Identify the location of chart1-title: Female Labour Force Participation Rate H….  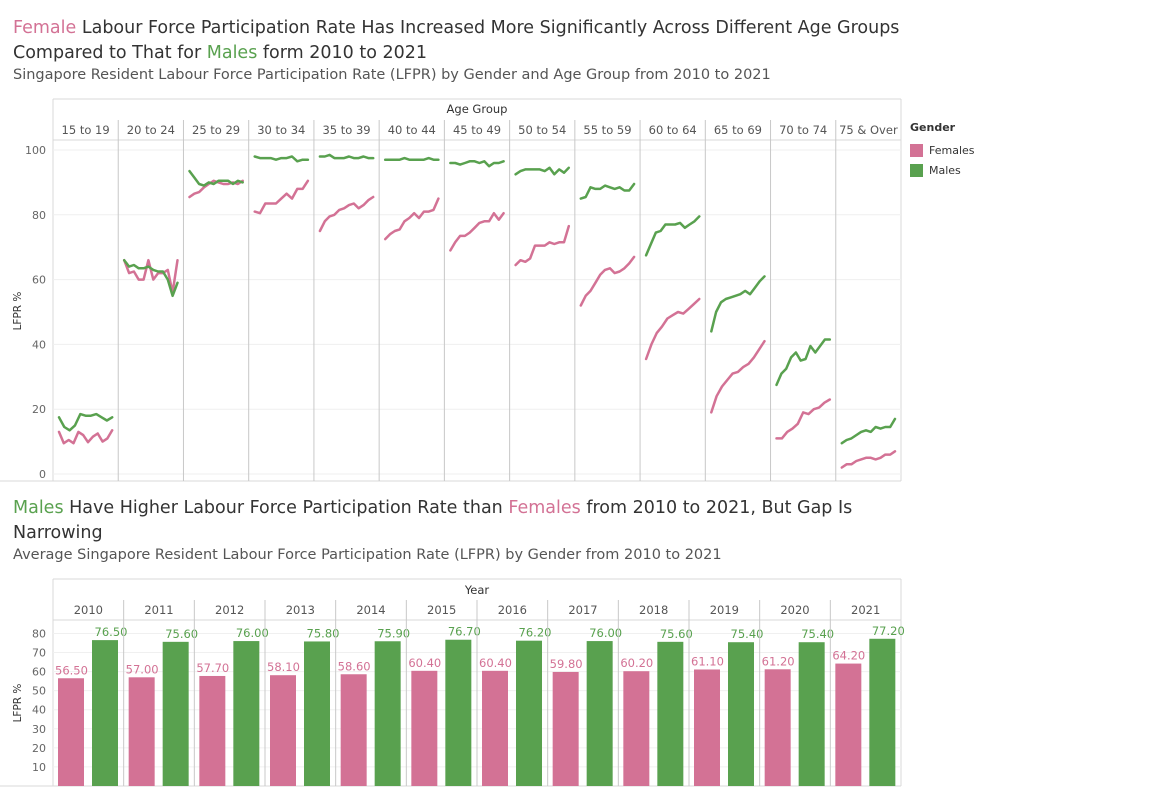
(463, 41).